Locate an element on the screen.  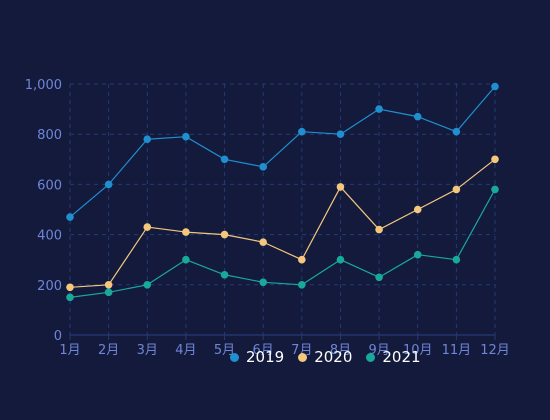
y-tick-label: 600 is located at coordinates (49, 185).